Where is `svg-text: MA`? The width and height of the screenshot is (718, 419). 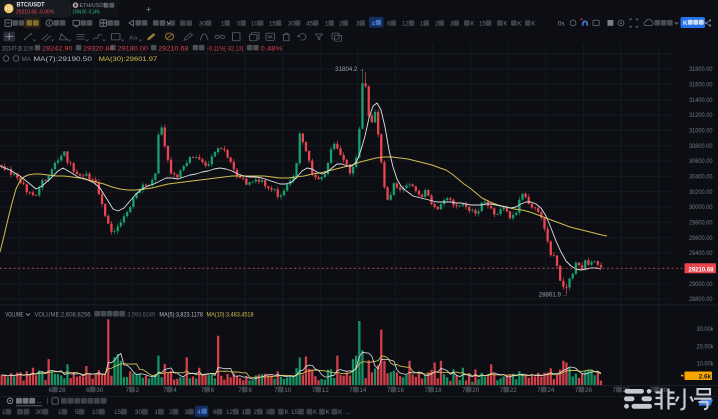
svg-text: MA is located at coordinates (27, 59).